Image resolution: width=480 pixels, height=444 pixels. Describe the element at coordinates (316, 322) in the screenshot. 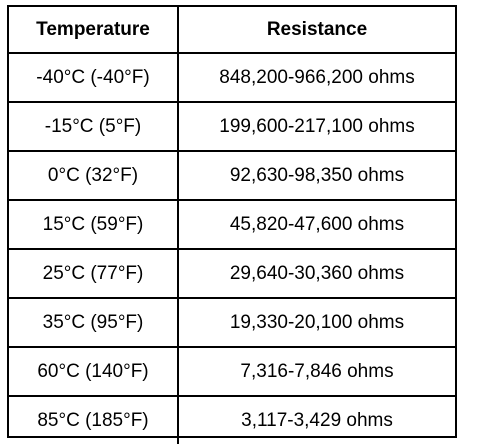

I see `resistance-cell: 19,330-20,100 ohms` at that location.